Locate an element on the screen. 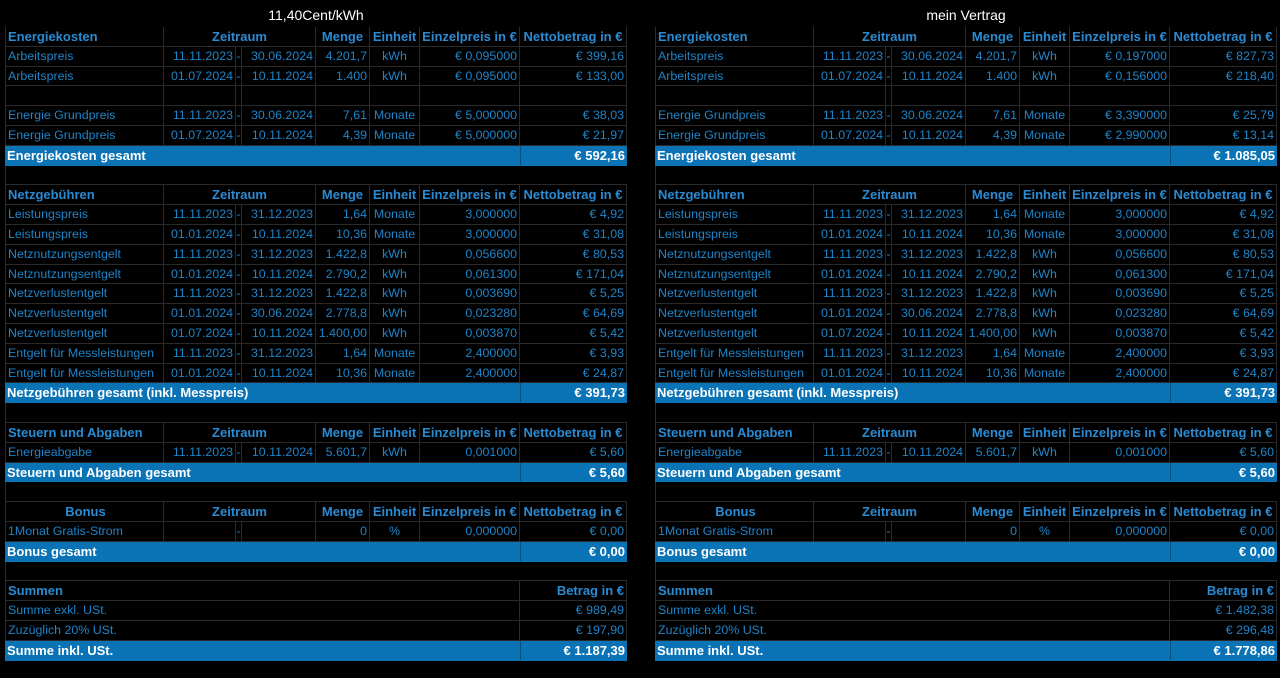  unit-price: € 5,000000 is located at coordinates (470, 135).